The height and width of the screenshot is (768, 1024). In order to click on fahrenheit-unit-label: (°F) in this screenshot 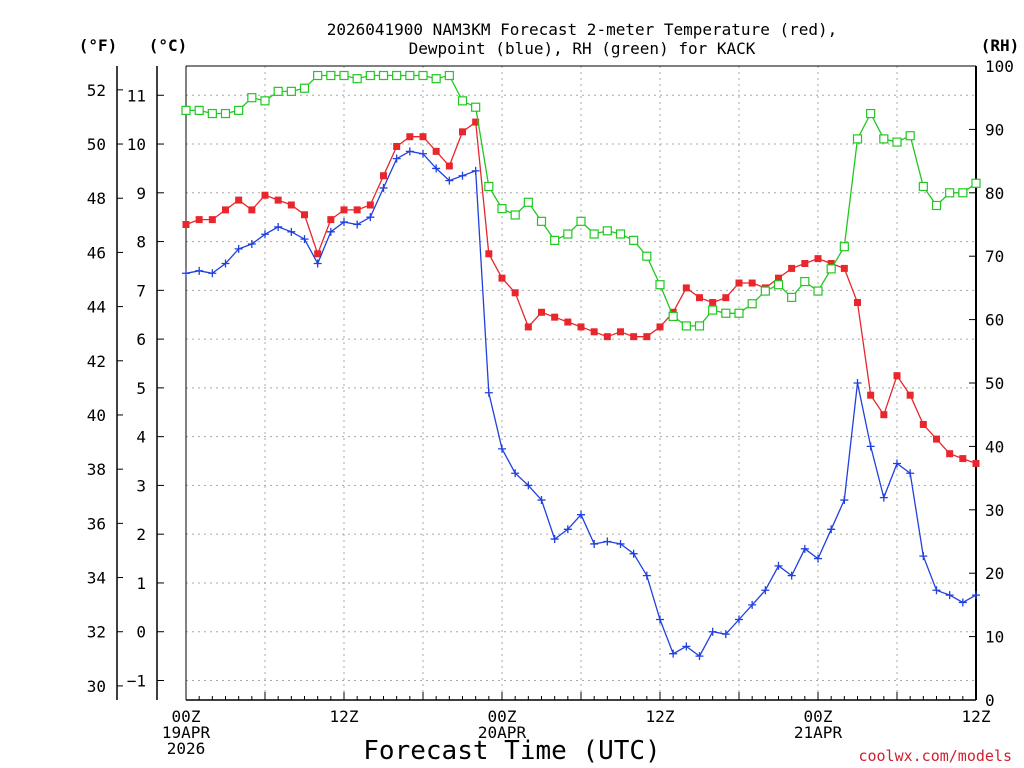, I will do `click(98, 45)`.